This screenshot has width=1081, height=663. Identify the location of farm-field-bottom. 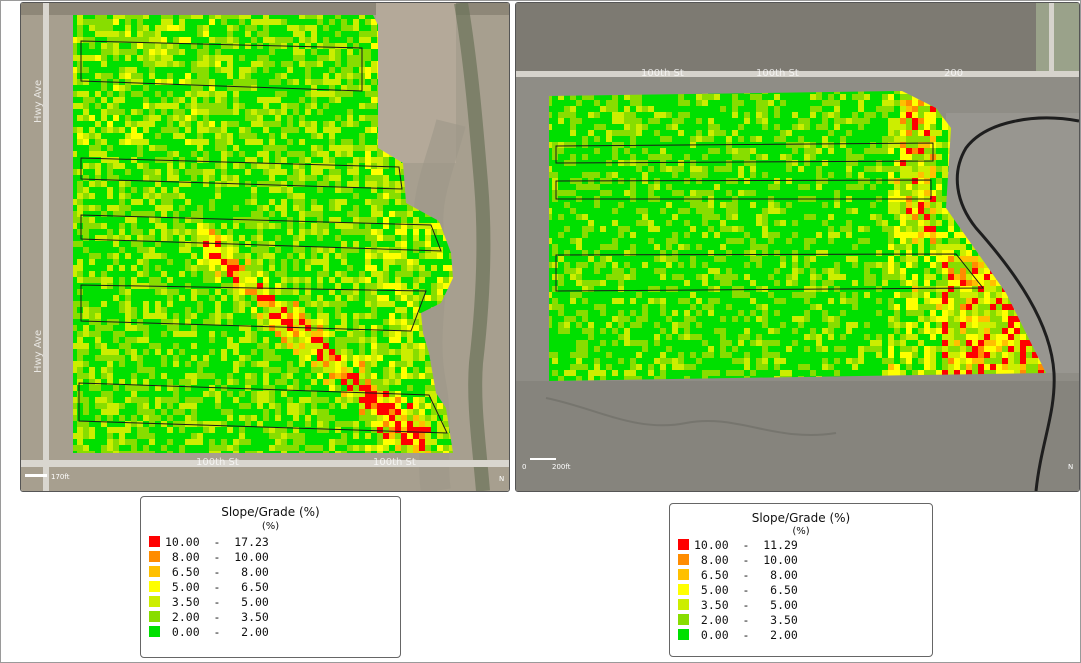
(797, 436).